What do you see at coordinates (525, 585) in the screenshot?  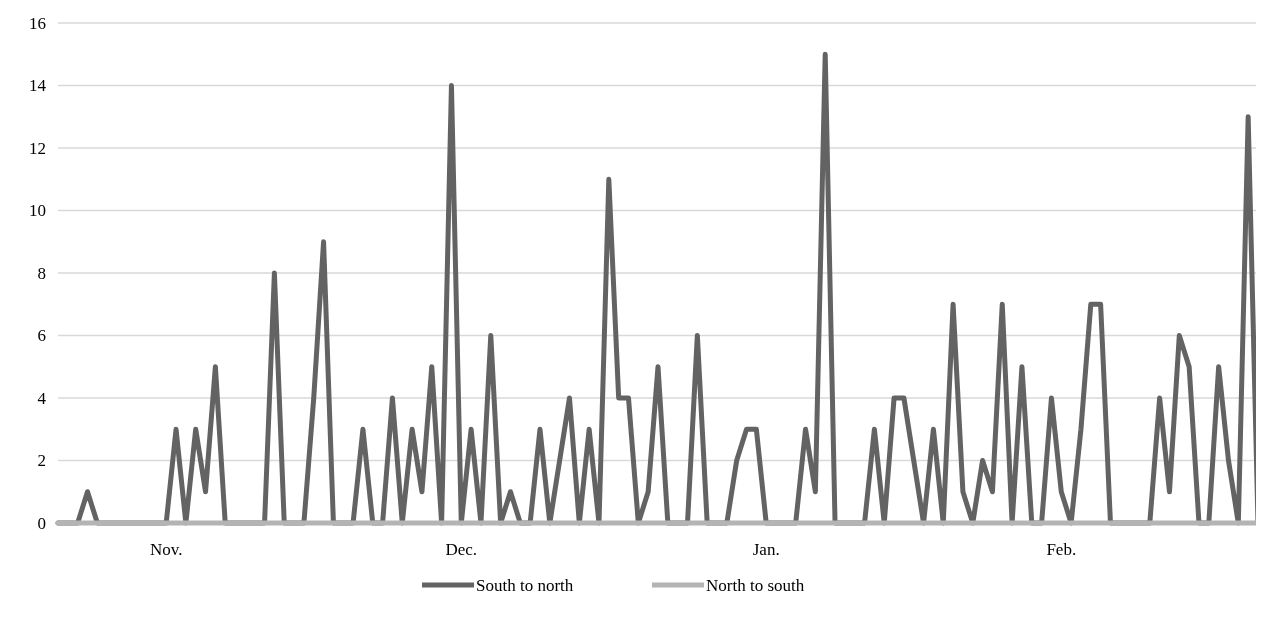 I see `legend-label: South to north` at bounding box center [525, 585].